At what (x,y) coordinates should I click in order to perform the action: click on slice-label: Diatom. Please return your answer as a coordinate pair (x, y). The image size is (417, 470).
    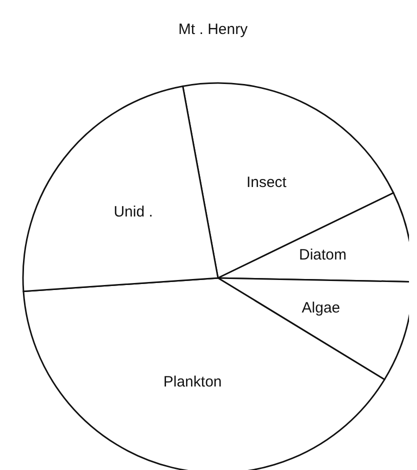
    Looking at the image, I should click on (323, 255).